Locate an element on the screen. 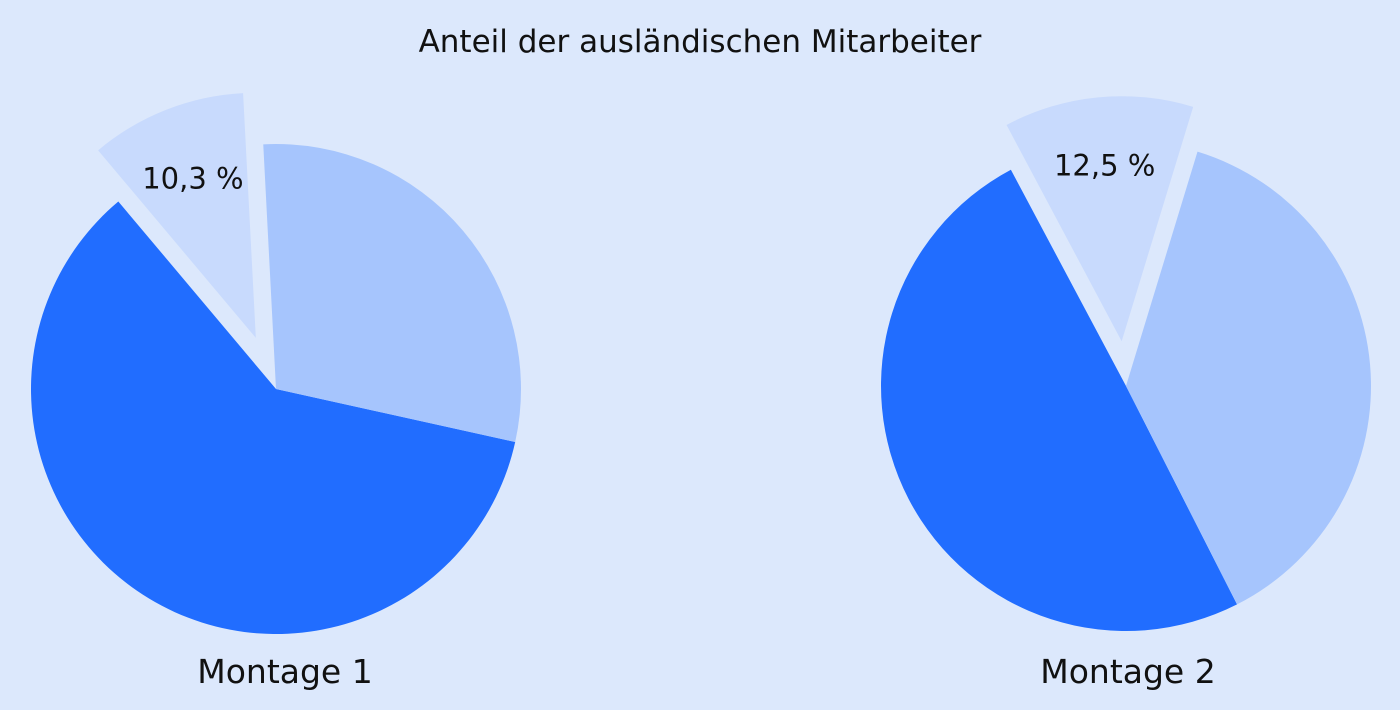 Image resolution: width=1400 pixels, height=710 pixels. pie-1-slice-3-label: 10,3 % is located at coordinates (192, 178).